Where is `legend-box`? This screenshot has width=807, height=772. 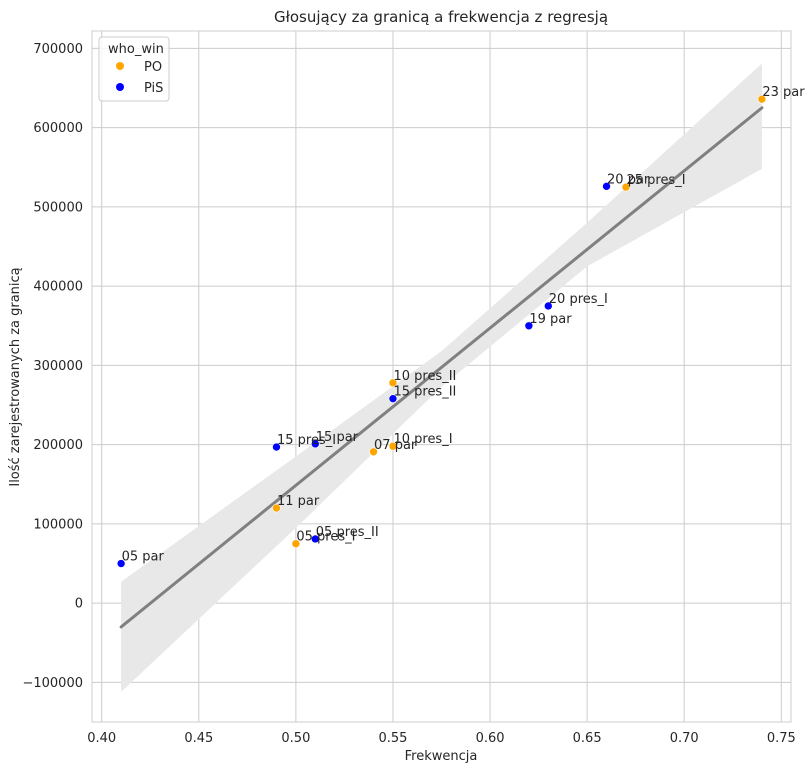 legend-box is located at coordinates (134, 69).